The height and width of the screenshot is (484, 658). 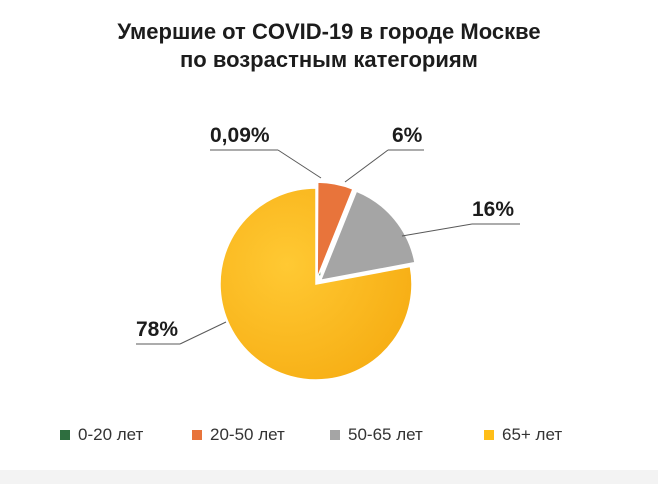 I want to click on chart-title: Умершие от COVID-19 в городе Москве, so click(x=329, y=31).